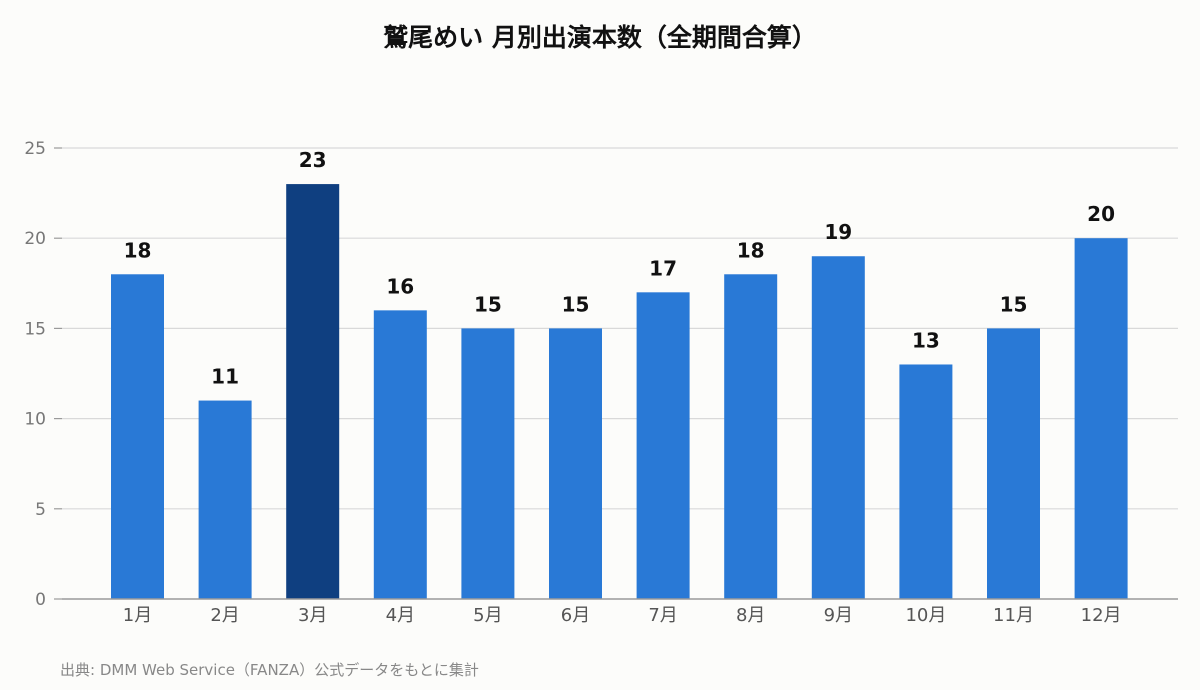  What do you see at coordinates (40, 600) in the screenshot?
I see `y-tick-label: 0` at bounding box center [40, 600].